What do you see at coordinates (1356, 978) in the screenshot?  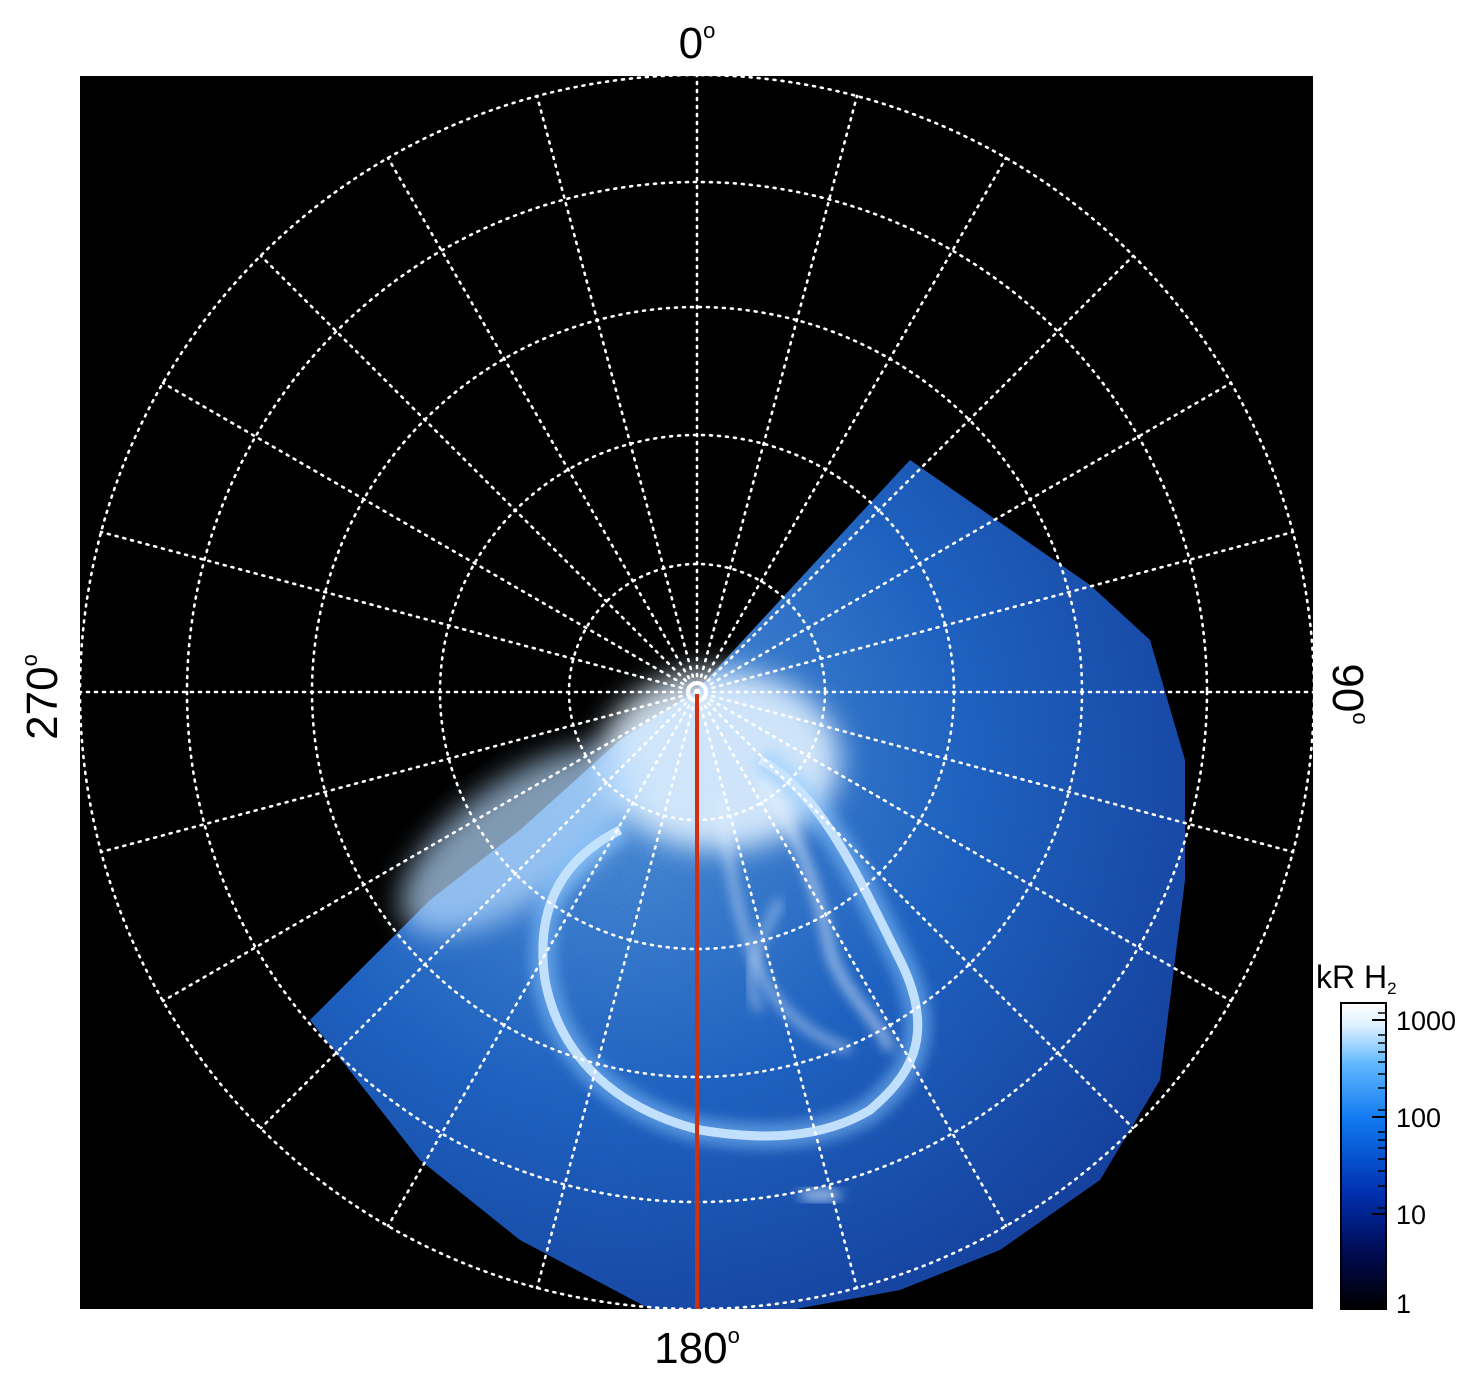 I see `colorbar-title: kR H2` at bounding box center [1356, 978].